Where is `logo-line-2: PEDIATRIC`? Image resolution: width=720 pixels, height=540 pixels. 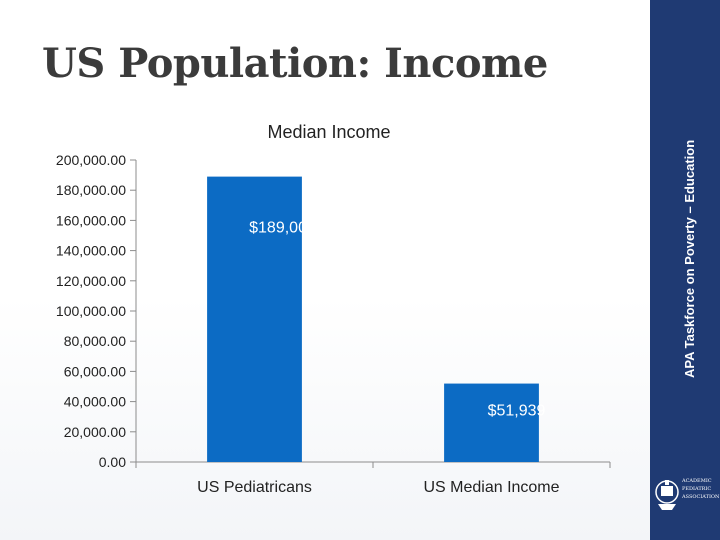
logo-line-2: PEDIATRIC is located at coordinates (697, 489).